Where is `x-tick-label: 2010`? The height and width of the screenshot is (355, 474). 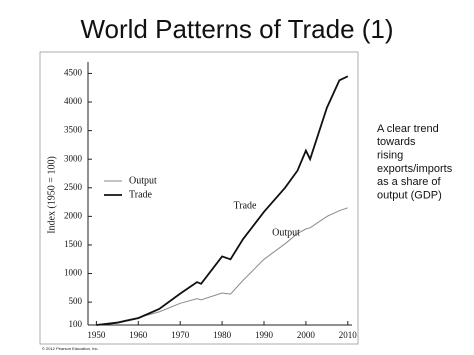
x-tick-label: 2010 is located at coordinates (348, 335).